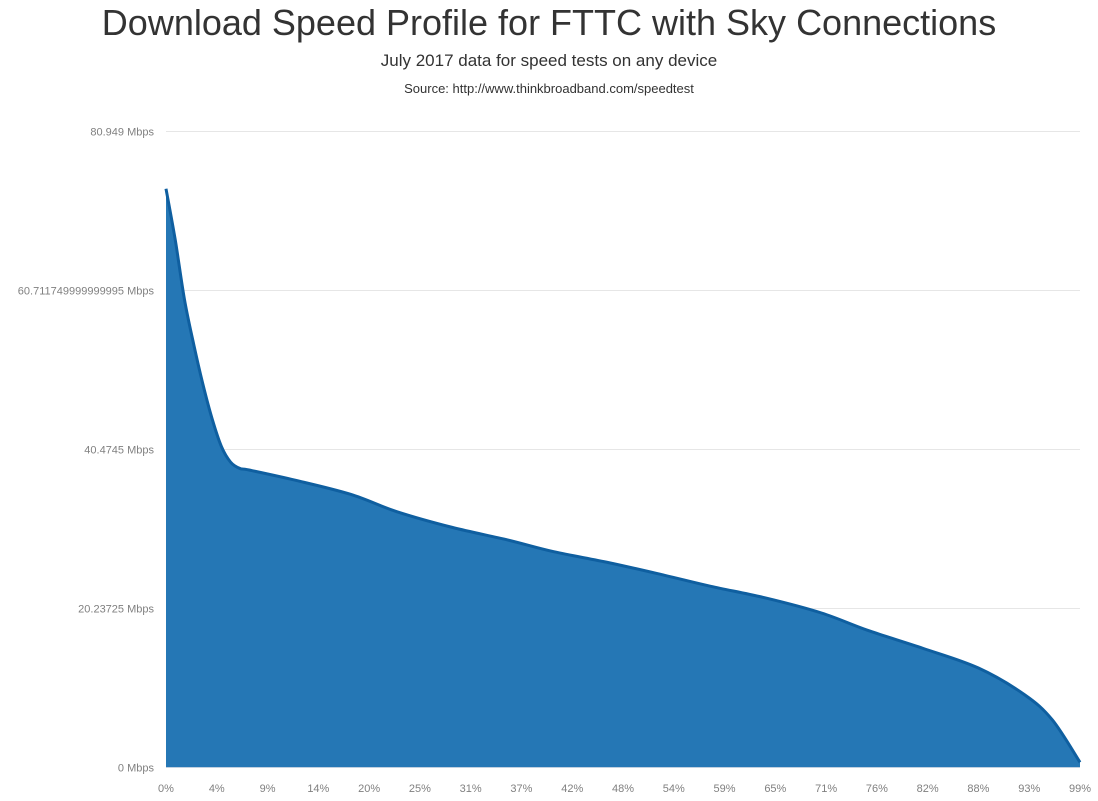 Image resolution: width=1098 pixels, height=801 pixels. What do you see at coordinates (369, 789) in the screenshot?
I see `x-tick-label: 20%` at bounding box center [369, 789].